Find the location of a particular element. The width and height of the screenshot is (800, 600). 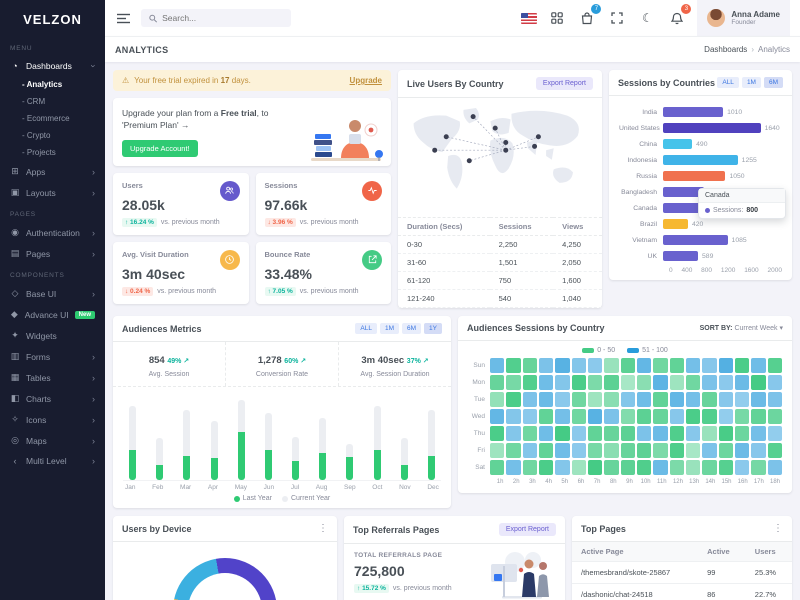

sidebar-item-pages: ▤ Pages › is located at coordinates (52, 253).